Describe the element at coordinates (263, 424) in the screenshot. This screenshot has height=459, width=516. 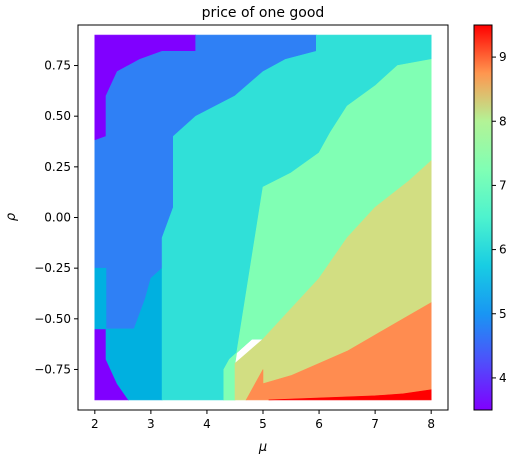
I see `x-tick-label: 5` at that location.